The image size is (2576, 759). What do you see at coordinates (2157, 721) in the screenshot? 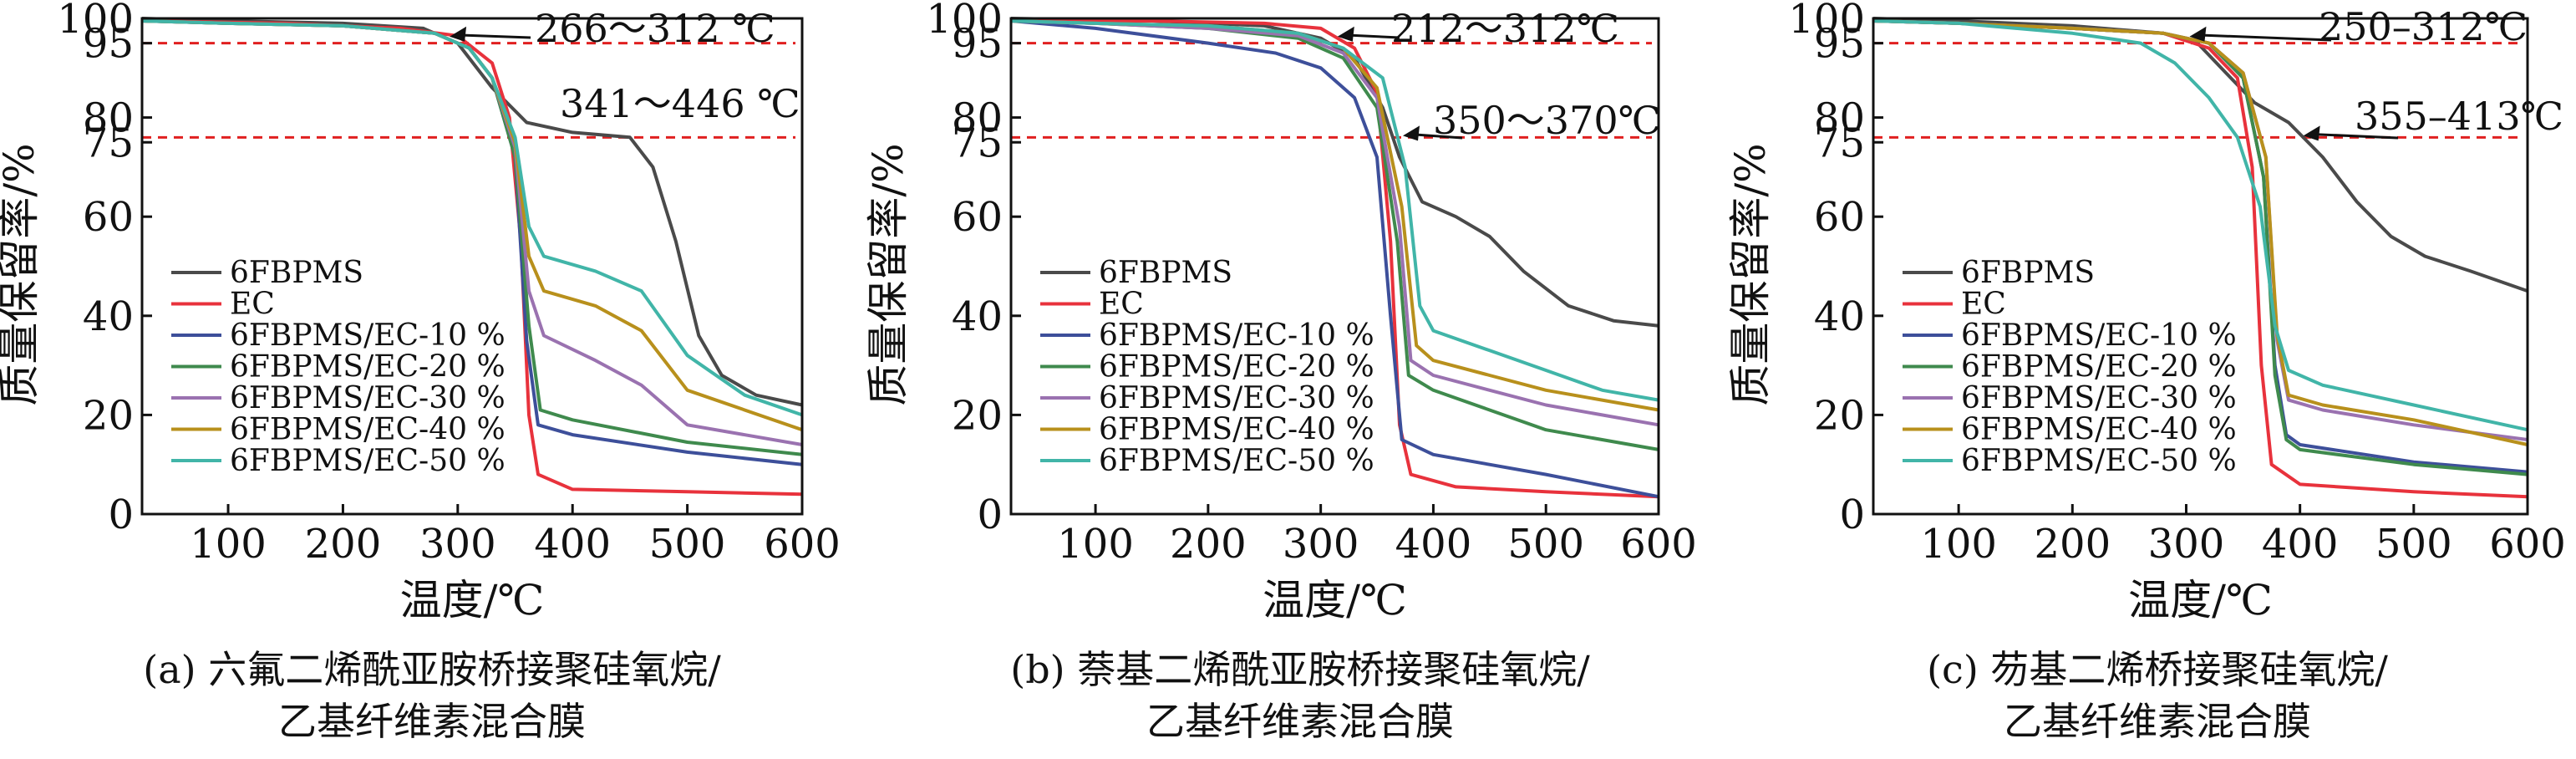
I see `caption-c-line-2: 乙基纤维素混合膜` at bounding box center [2157, 721].